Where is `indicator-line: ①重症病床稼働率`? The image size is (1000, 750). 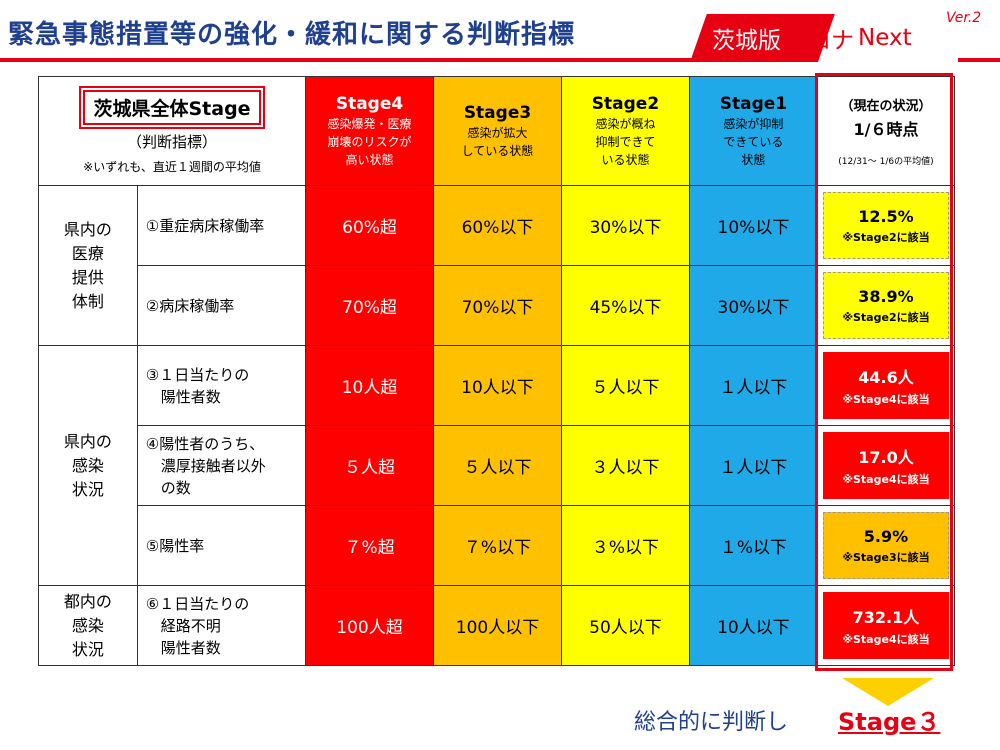
indicator-line: ①重症病床稼働率 is located at coordinates (205, 225).